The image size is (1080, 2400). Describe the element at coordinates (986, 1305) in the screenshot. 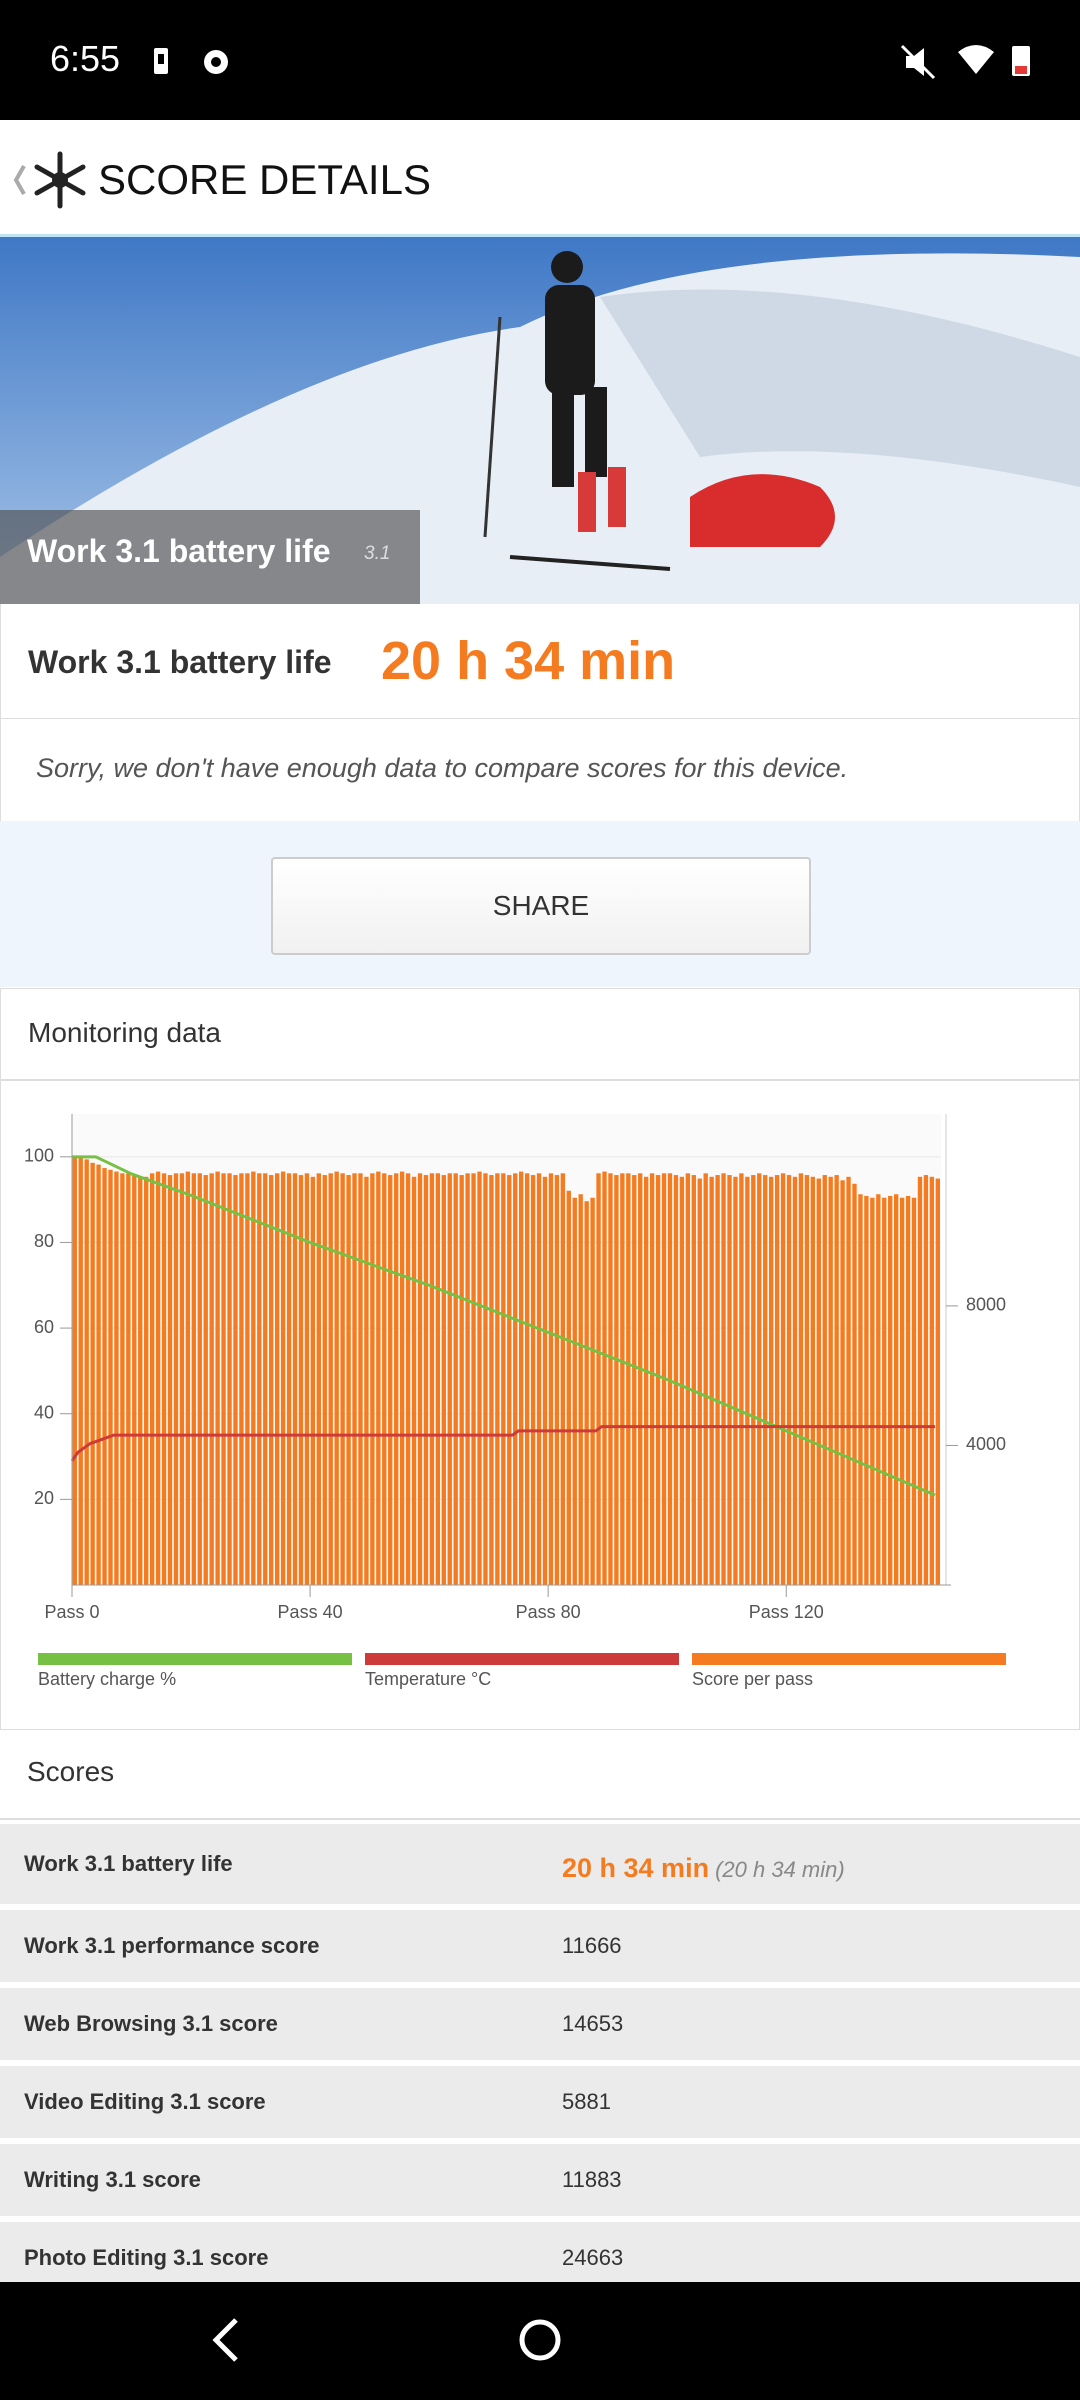

I see `y2-tick-label: 8000` at that location.